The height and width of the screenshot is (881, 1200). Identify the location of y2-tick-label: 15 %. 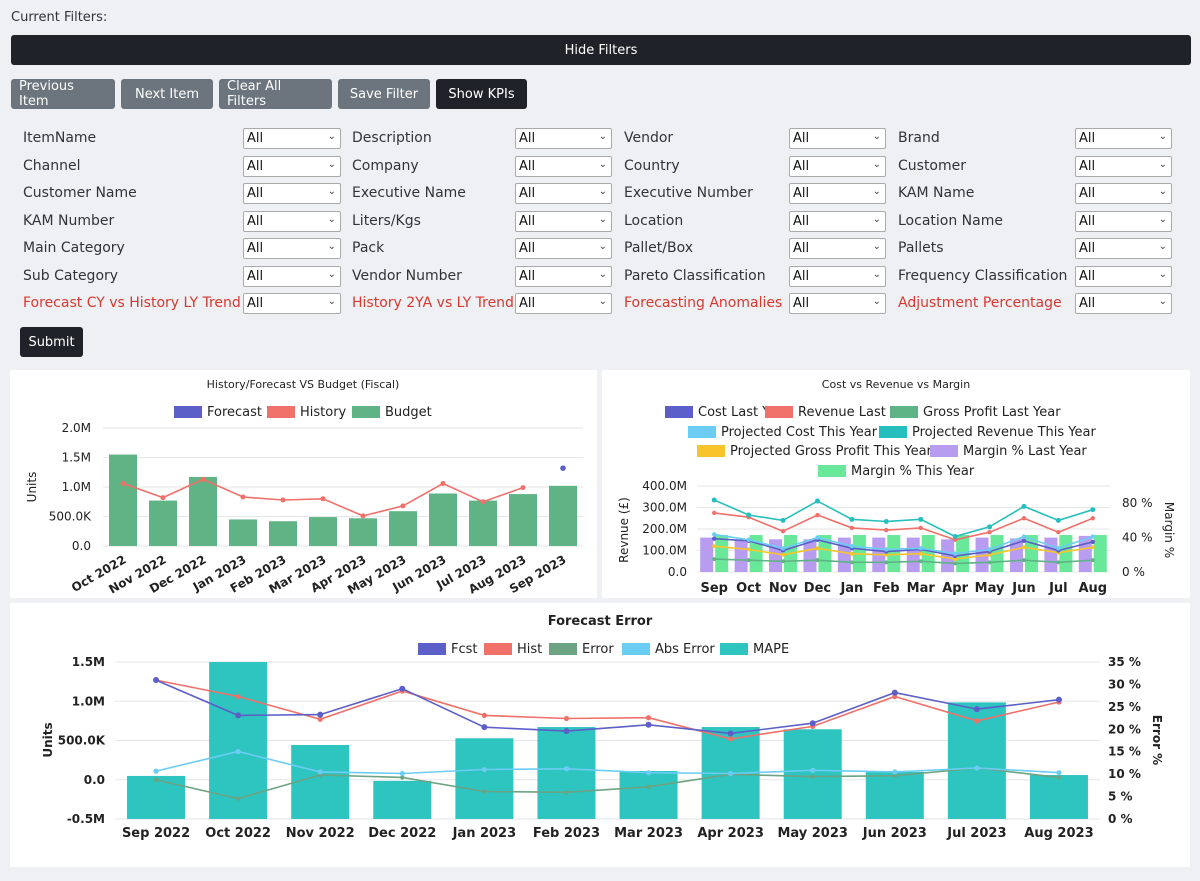
(1124, 752).